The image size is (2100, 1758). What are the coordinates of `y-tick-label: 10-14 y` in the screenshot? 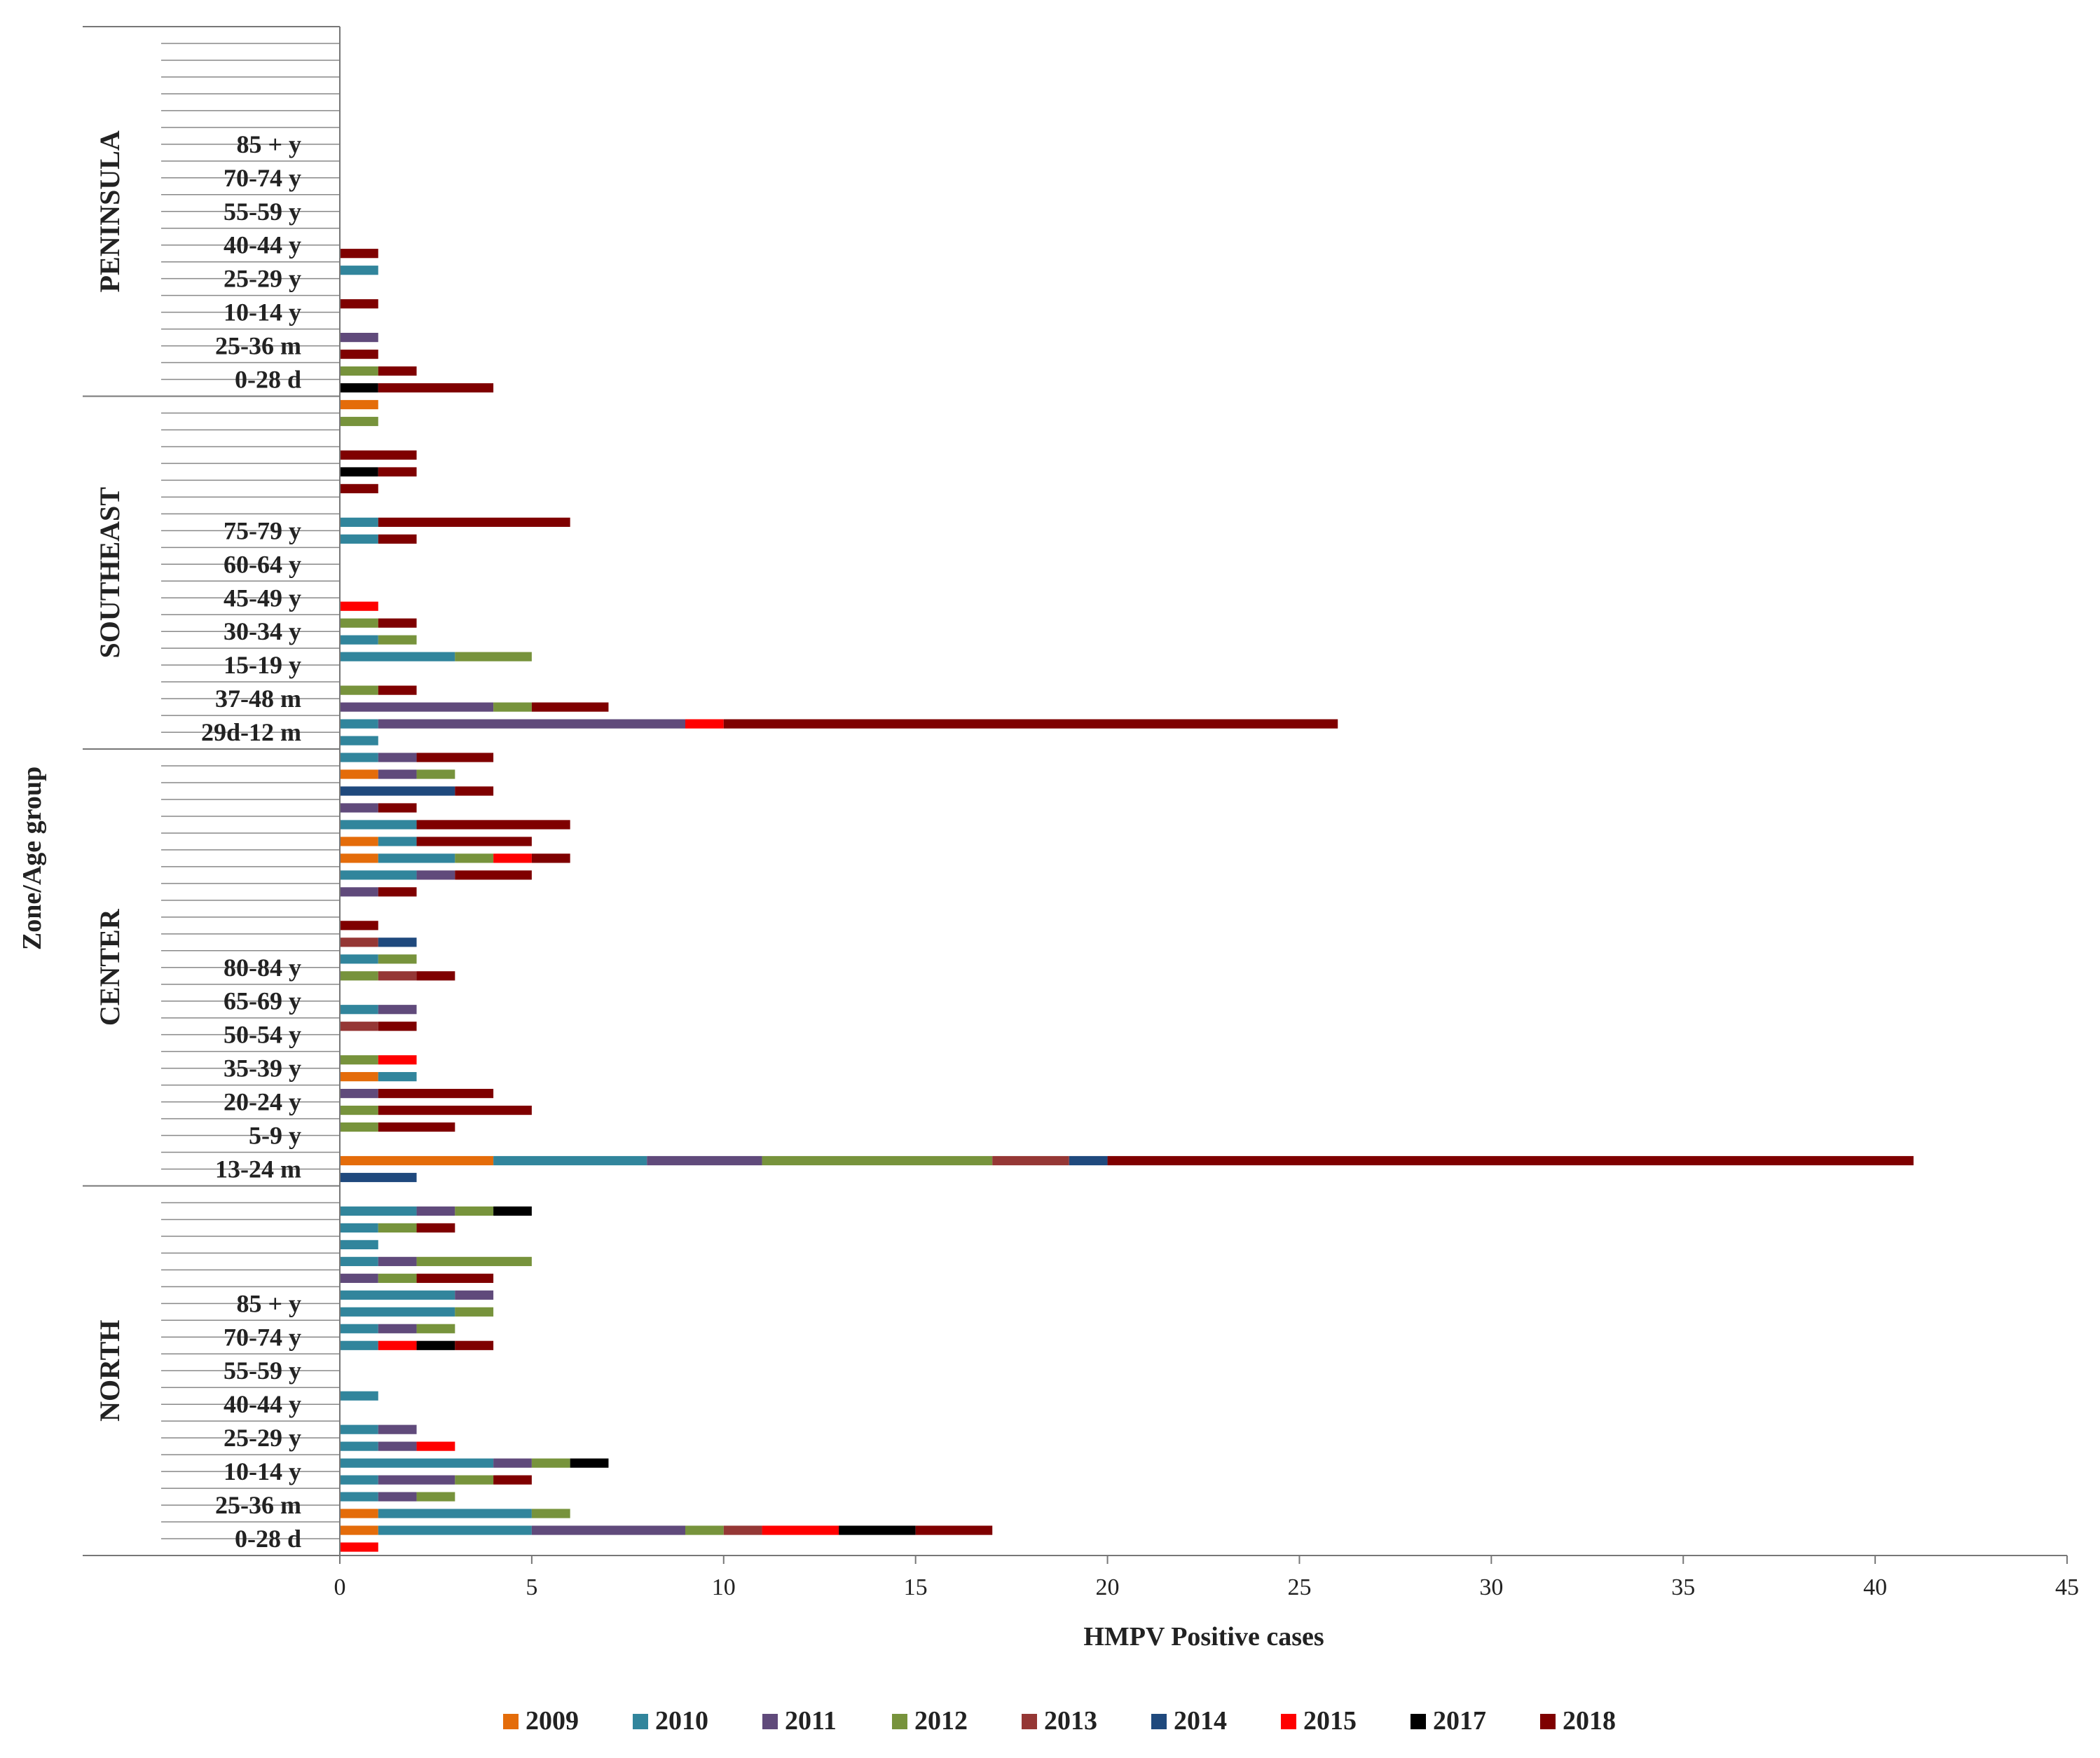 It's located at (262, 1471).